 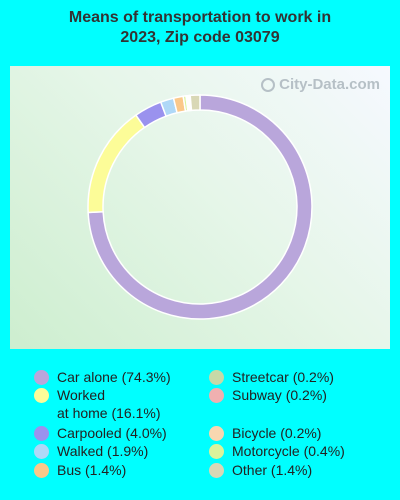 I want to click on chart-title-line-1: Means of transportation to work in, so click(x=200, y=17).